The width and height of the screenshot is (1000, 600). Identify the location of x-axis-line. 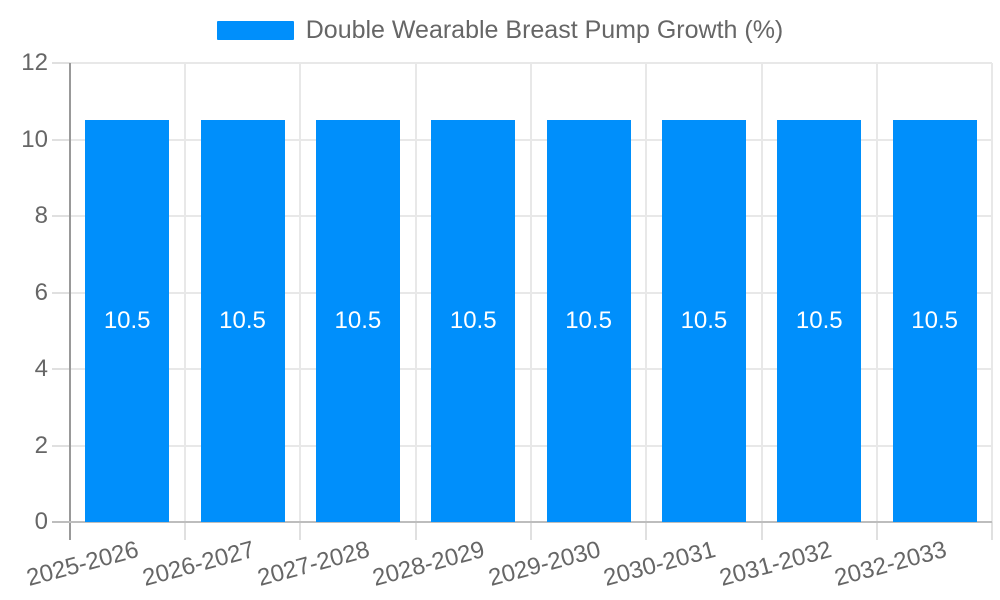
(522, 522).